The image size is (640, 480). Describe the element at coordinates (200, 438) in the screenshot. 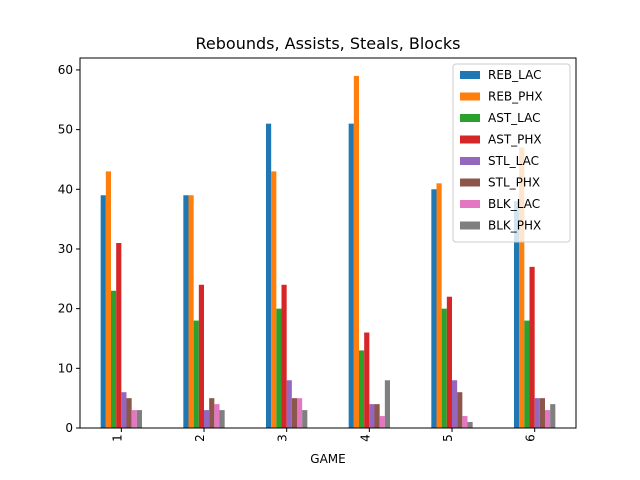

I see `x-tick-label: 2` at that location.